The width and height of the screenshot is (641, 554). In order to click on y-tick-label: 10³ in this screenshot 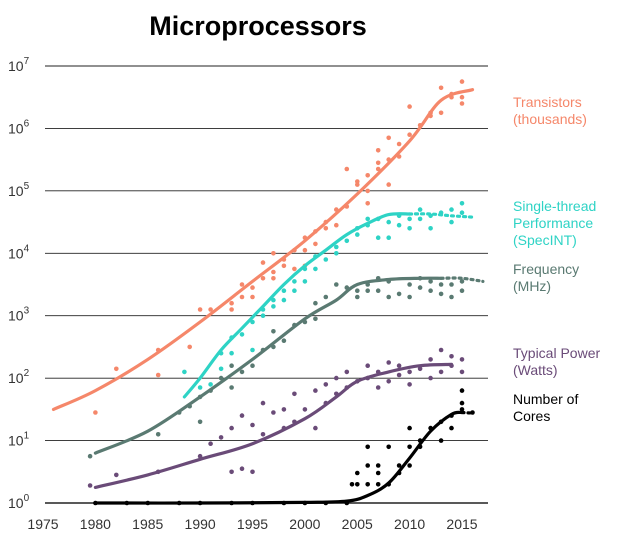, I will do `click(19, 315)`.